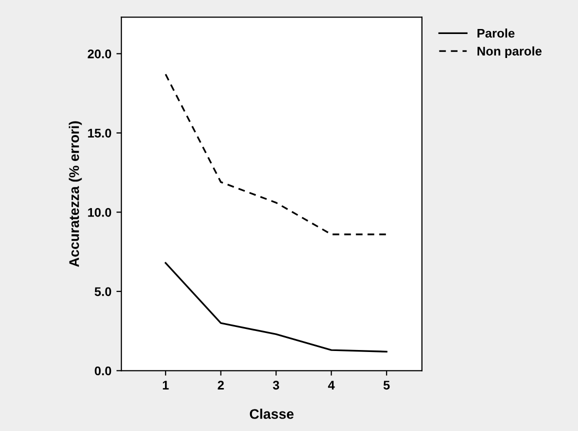 This screenshot has width=578, height=431. Describe the element at coordinates (100, 53) in the screenshot. I see `y-tick-label: 20.0` at that location.